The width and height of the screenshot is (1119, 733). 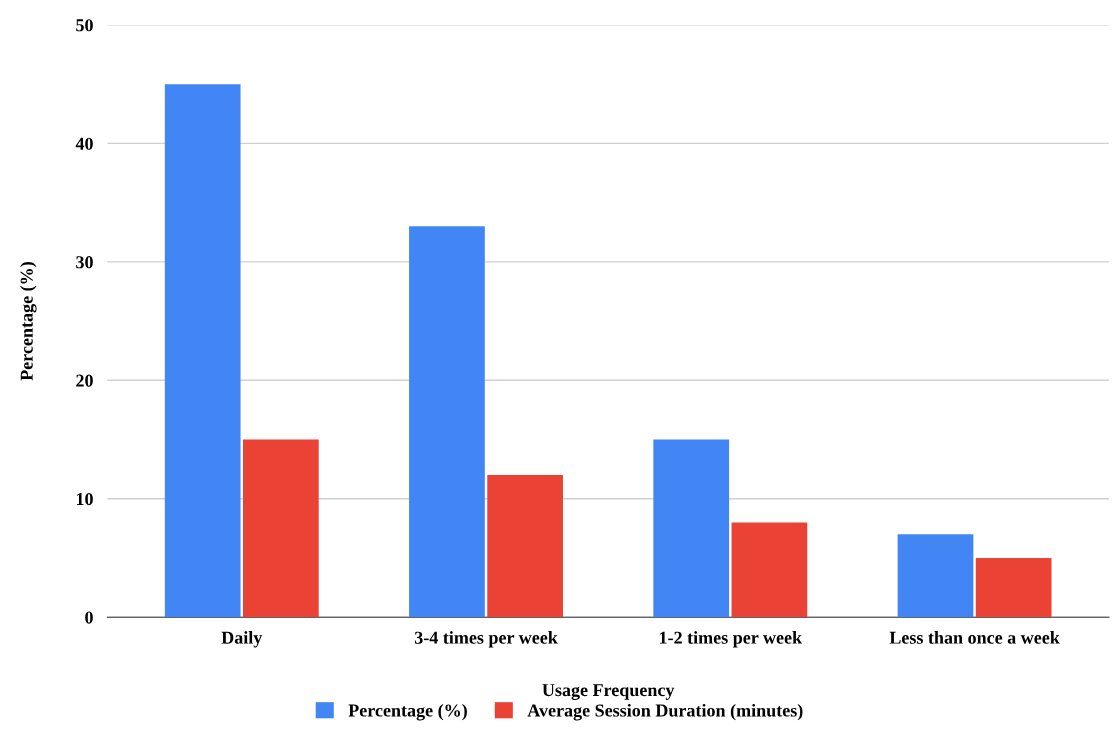 I want to click on y-tick-label: 50, so click(x=84, y=25).